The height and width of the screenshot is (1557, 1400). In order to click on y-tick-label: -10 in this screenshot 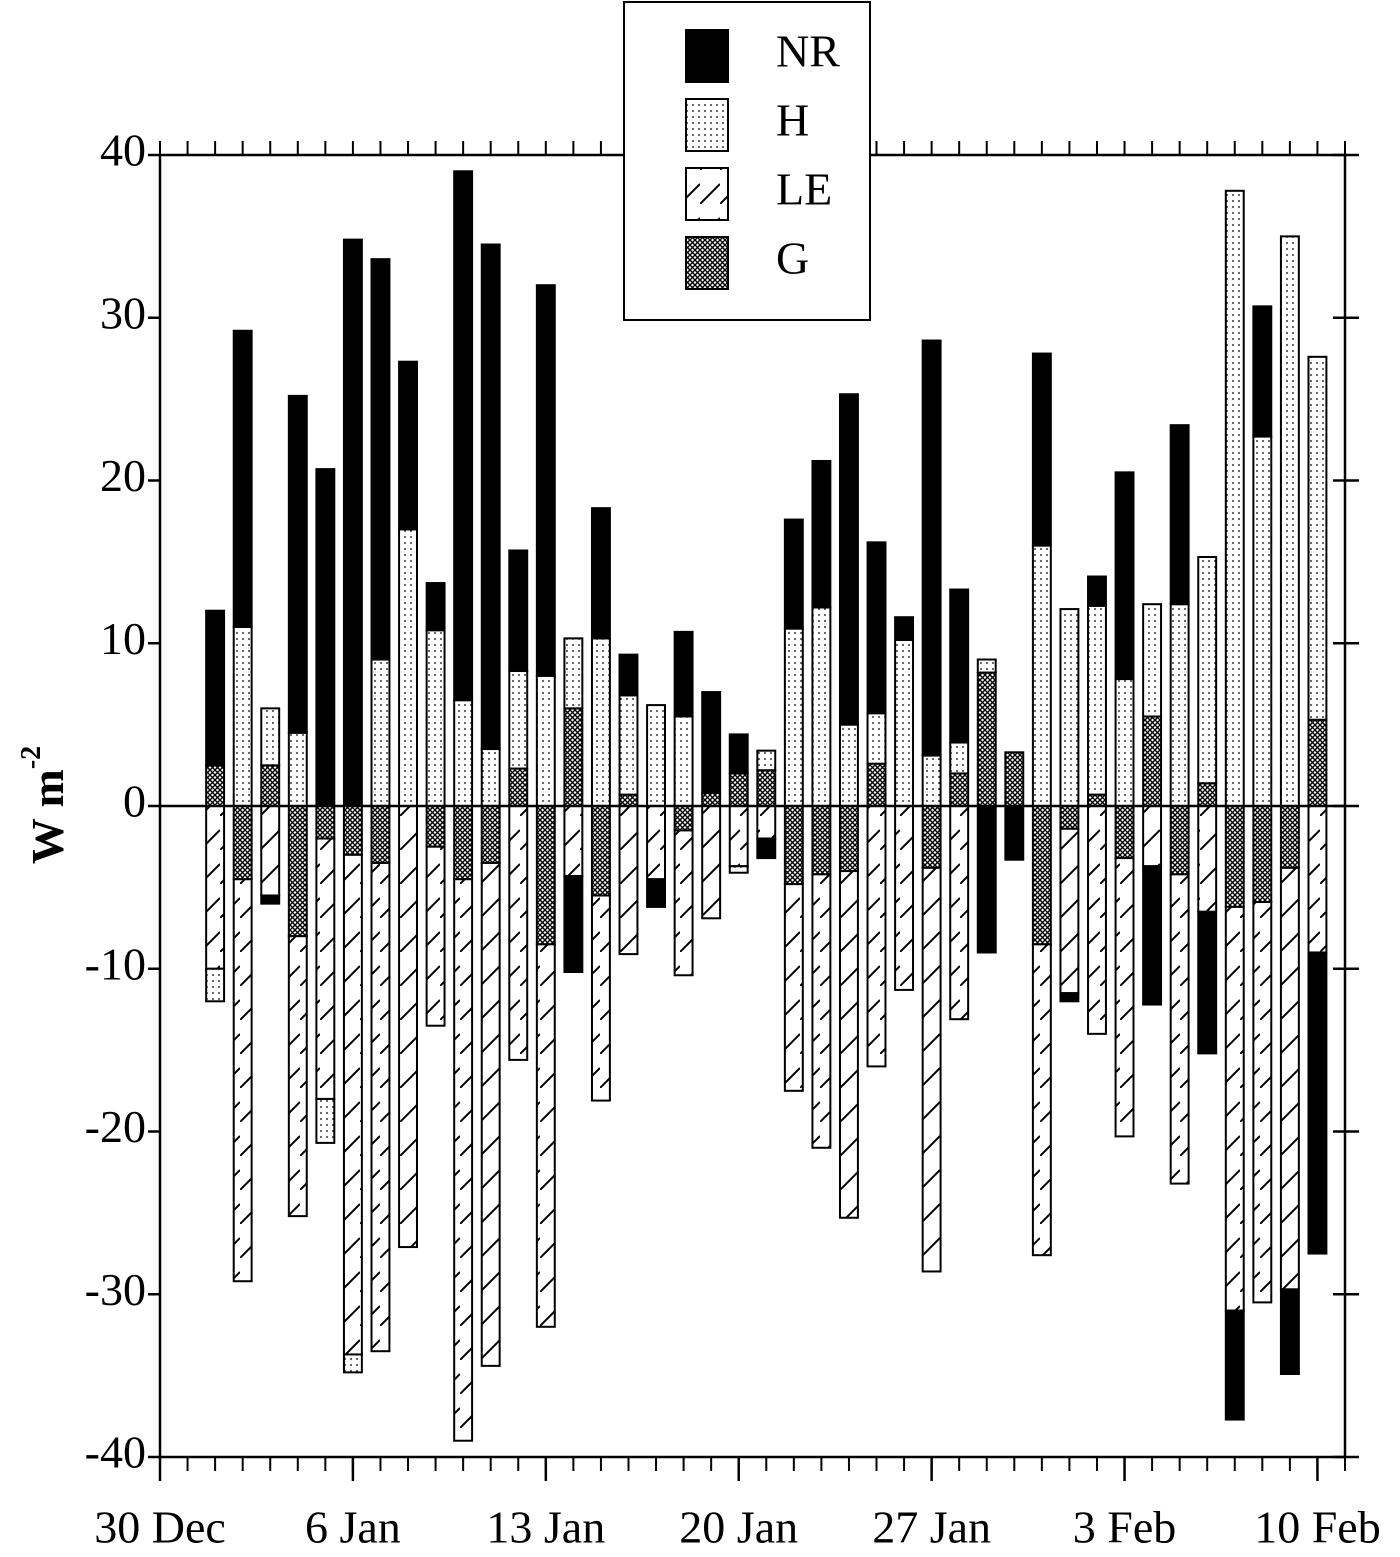, I will do `click(115, 963)`.